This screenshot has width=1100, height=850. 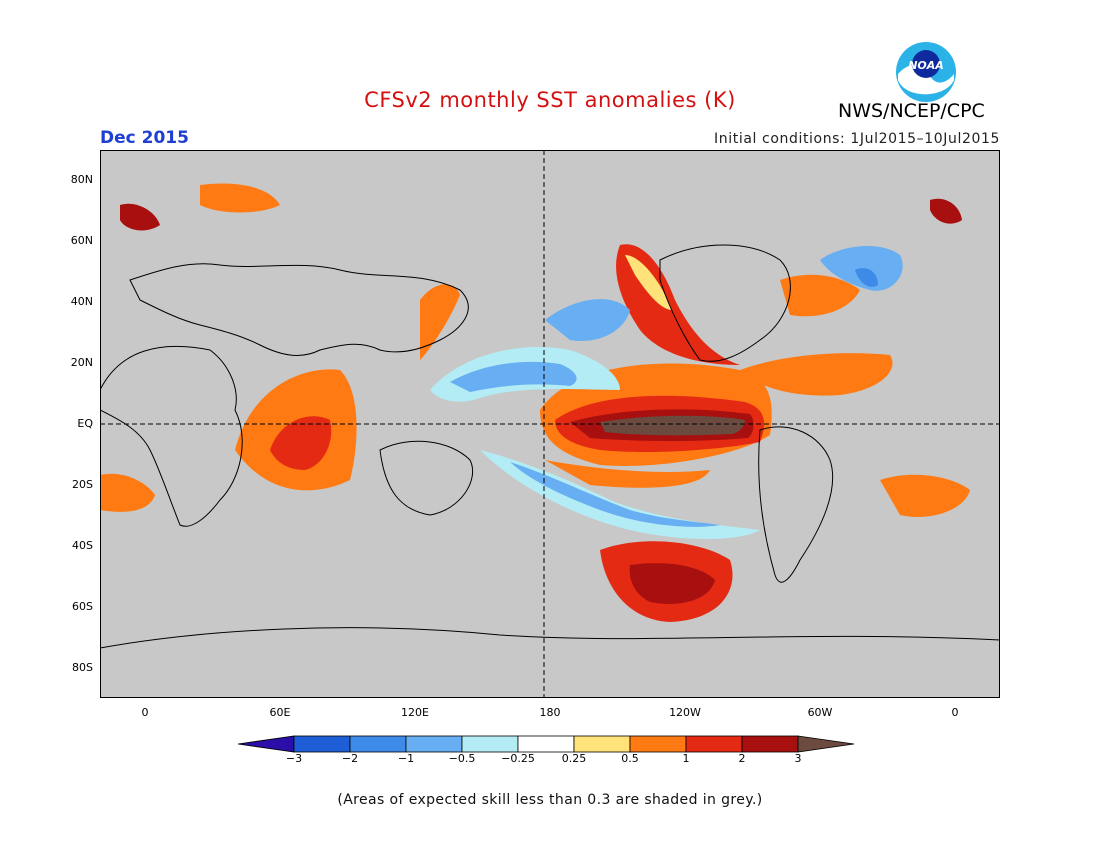 What do you see at coordinates (462, 758) in the screenshot?
I see `colorbar-tick-label: −0.5` at bounding box center [462, 758].